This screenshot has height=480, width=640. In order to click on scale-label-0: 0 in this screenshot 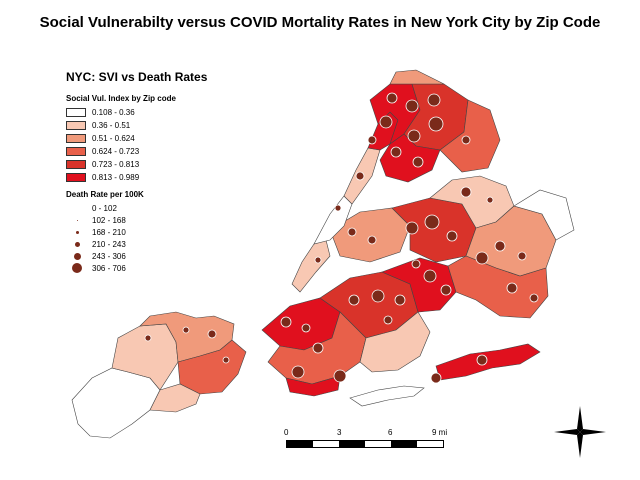, I will do `click(286, 432)`.